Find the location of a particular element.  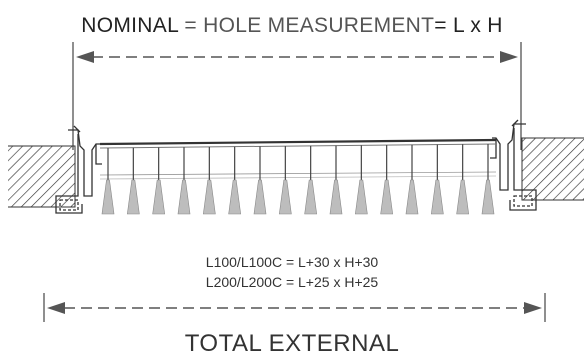

hole-measurement-label: HOLE MEASUREMENT is located at coordinates (319, 25).